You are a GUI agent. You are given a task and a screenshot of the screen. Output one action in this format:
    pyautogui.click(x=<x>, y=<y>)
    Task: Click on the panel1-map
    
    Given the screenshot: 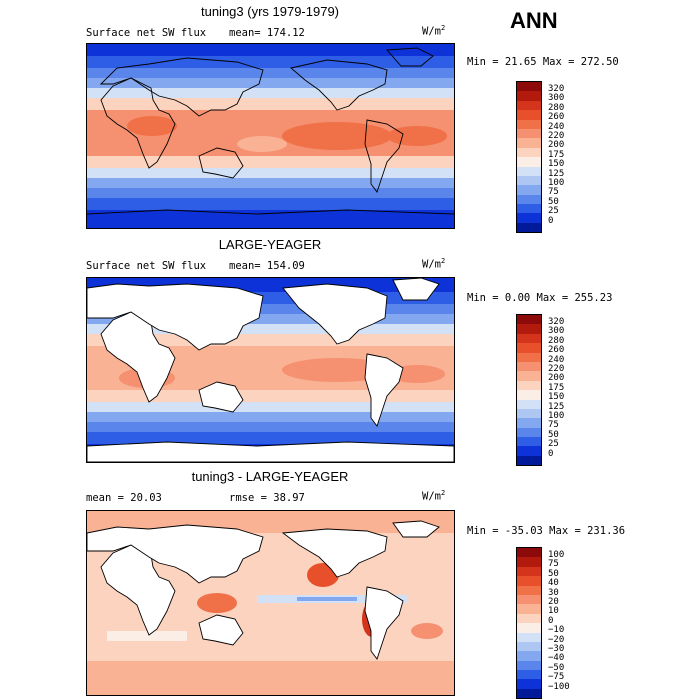 What is the action you would take?
    pyautogui.click(x=270, y=136)
    